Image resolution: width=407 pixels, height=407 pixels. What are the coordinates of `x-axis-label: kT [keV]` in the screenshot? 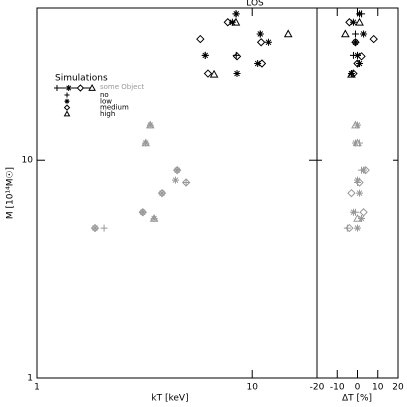 It's located at (169, 399).